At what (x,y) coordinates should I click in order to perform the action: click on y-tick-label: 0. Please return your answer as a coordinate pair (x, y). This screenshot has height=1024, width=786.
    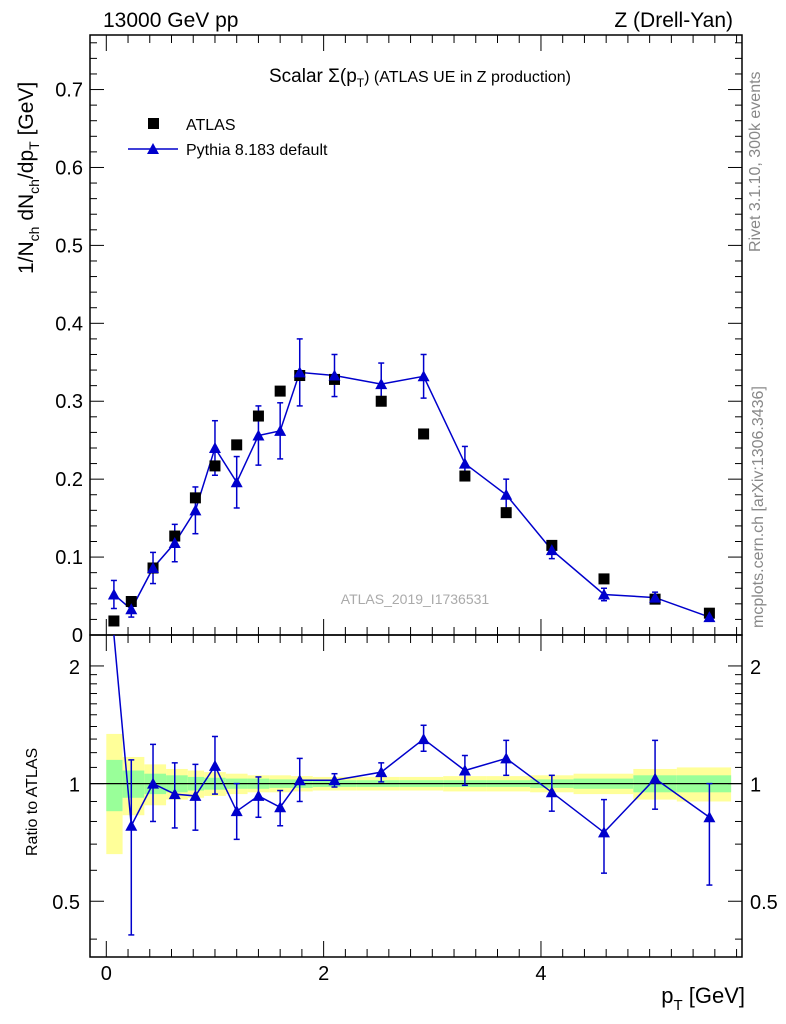
    Looking at the image, I should click on (77, 636).